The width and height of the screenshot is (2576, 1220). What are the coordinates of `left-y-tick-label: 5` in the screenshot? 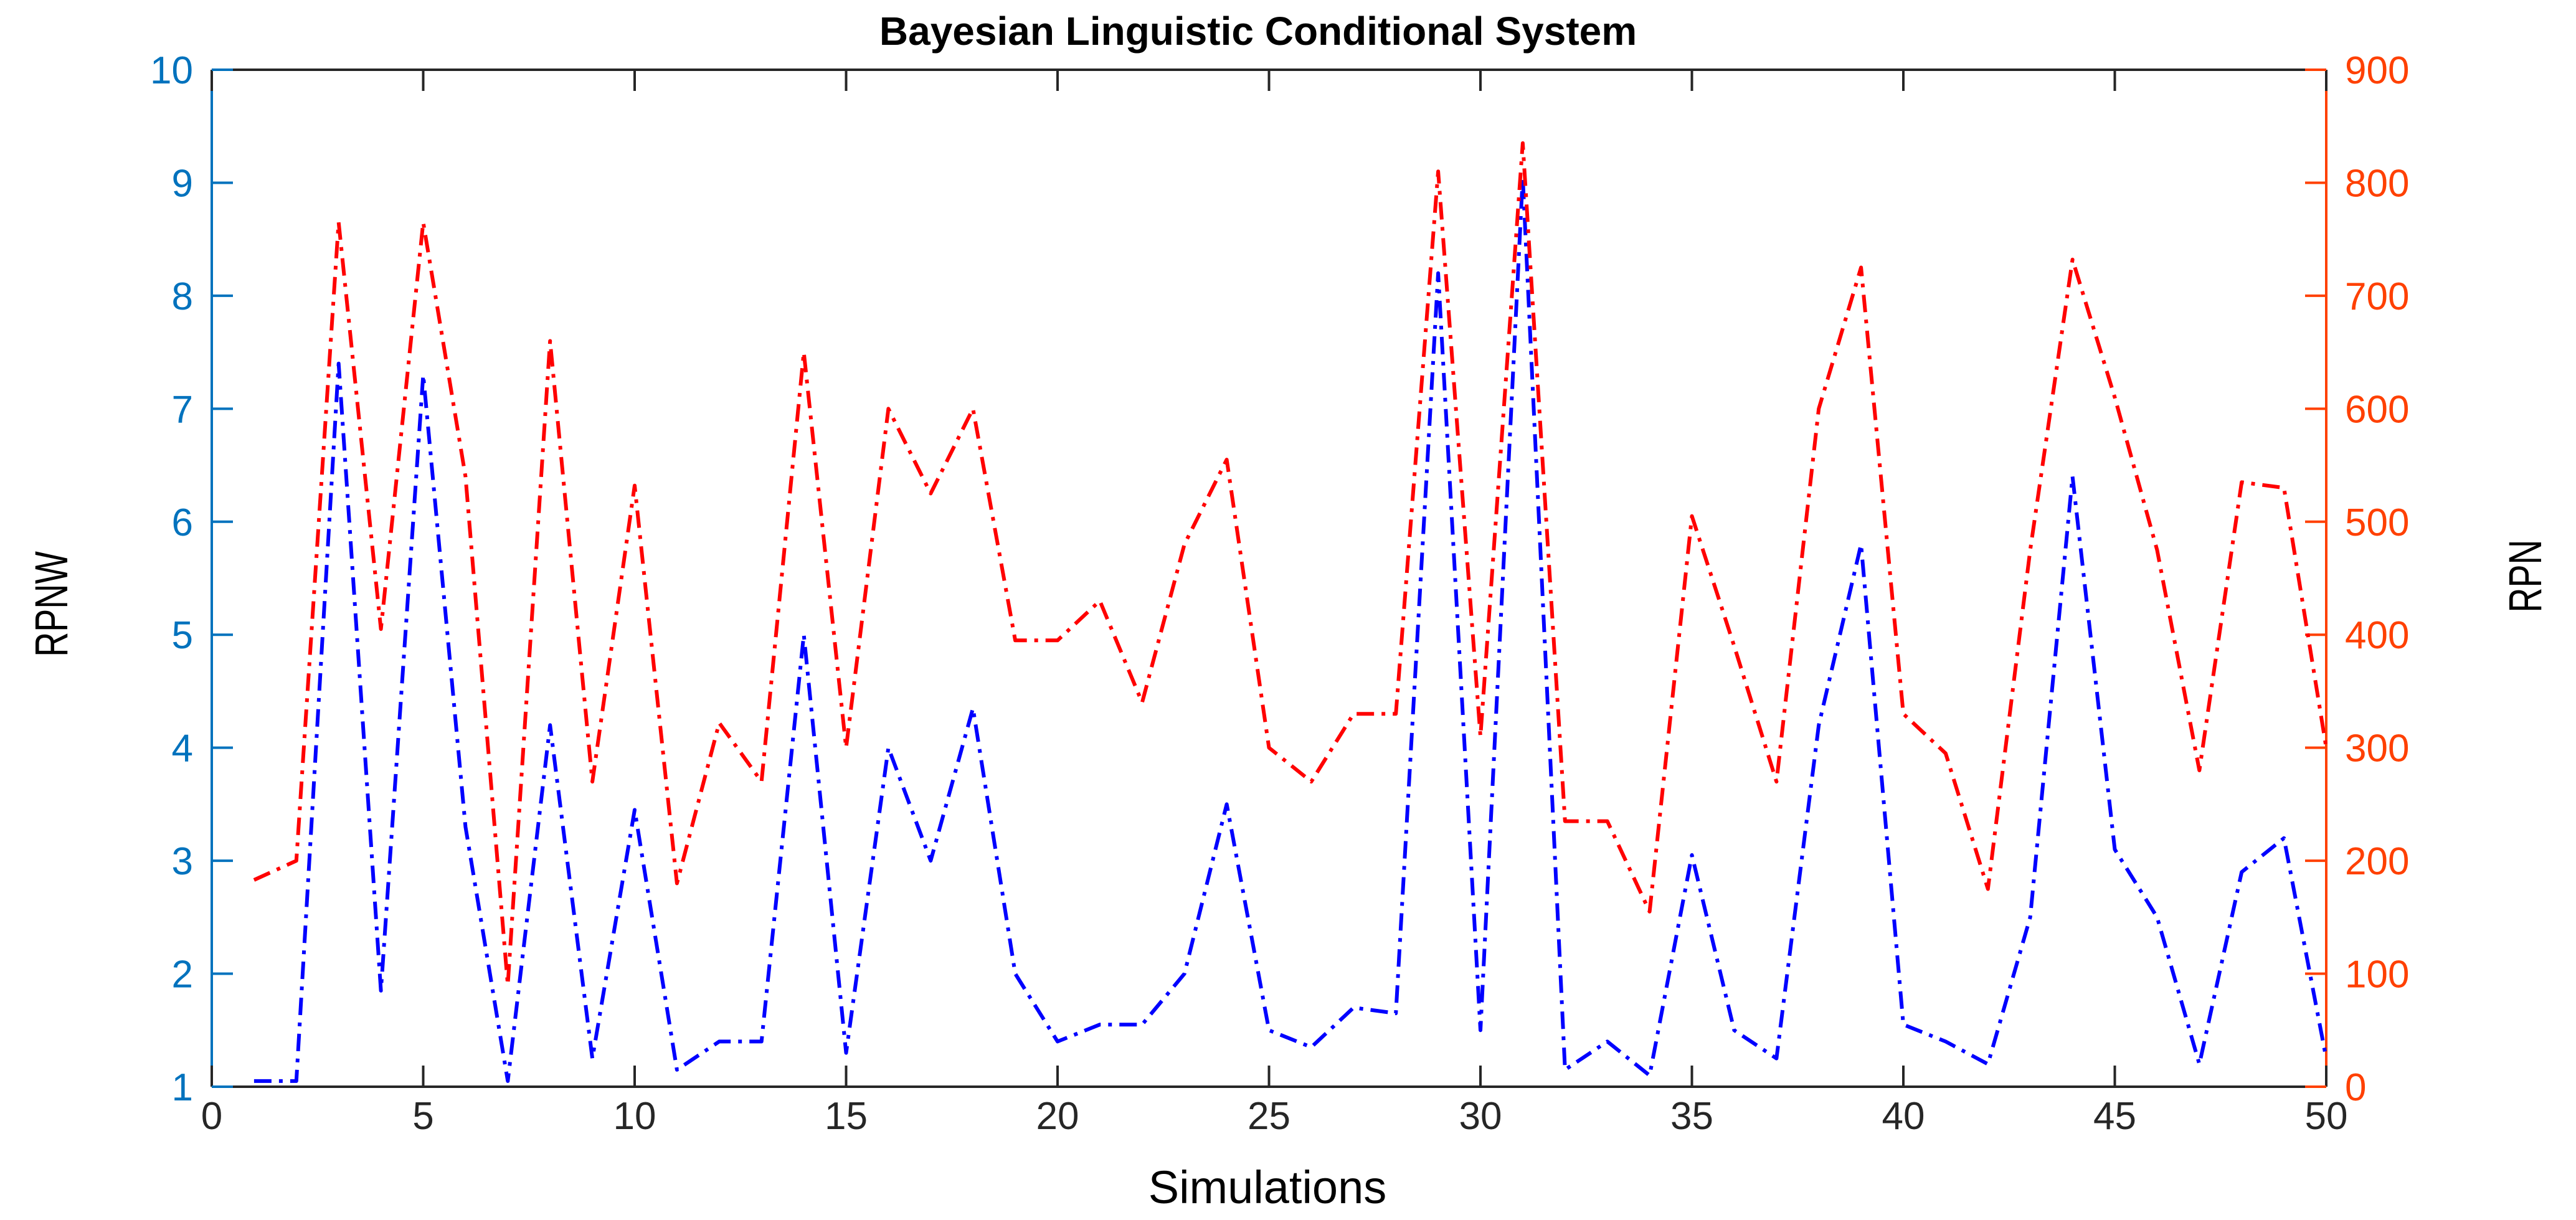 It's located at (183, 635).